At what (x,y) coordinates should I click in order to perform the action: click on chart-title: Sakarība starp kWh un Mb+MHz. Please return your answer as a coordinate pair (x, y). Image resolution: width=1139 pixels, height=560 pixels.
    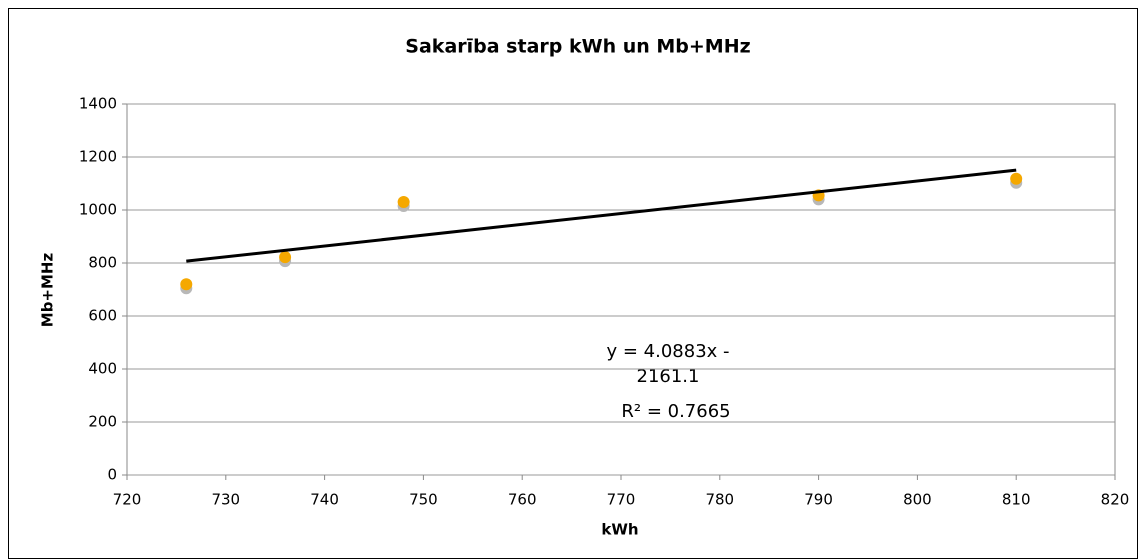
    Looking at the image, I should click on (577, 47).